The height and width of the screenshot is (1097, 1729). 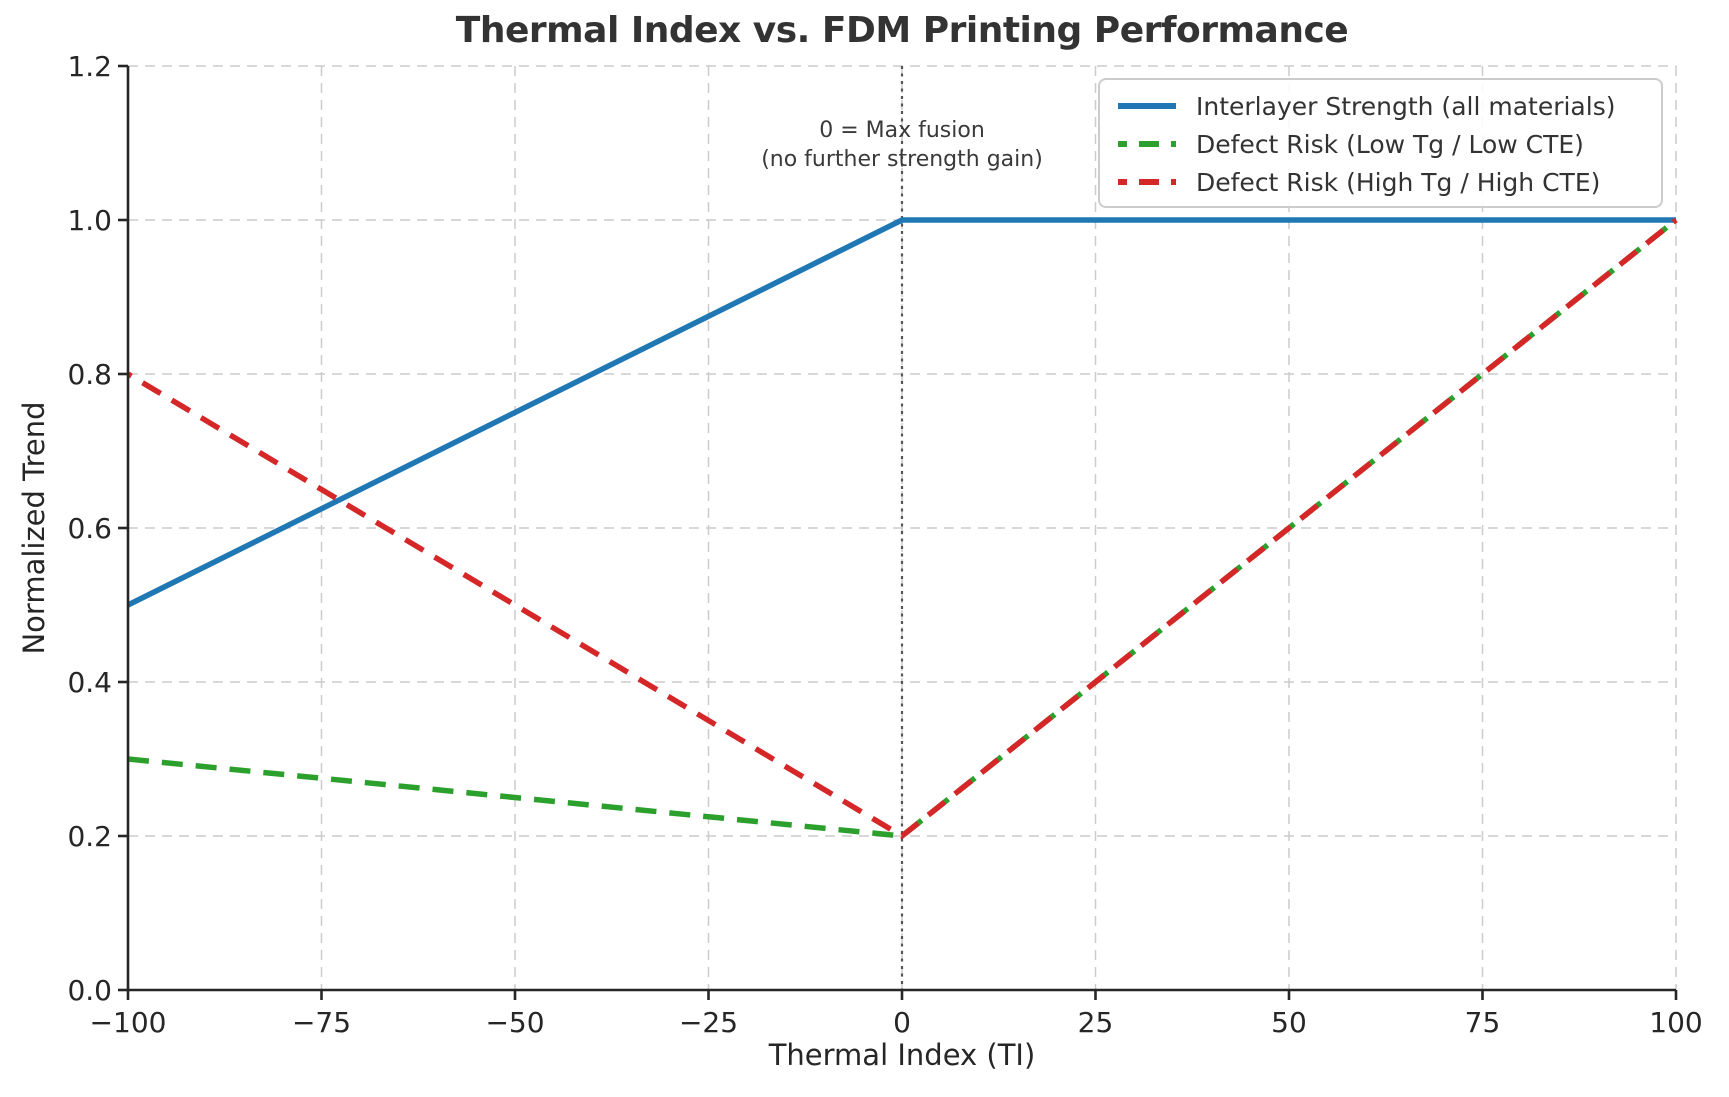 What do you see at coordinates (1096, 1022) in the screenshot?
I see `x-tick-label: 25` at bounding box center [1096, 1022].